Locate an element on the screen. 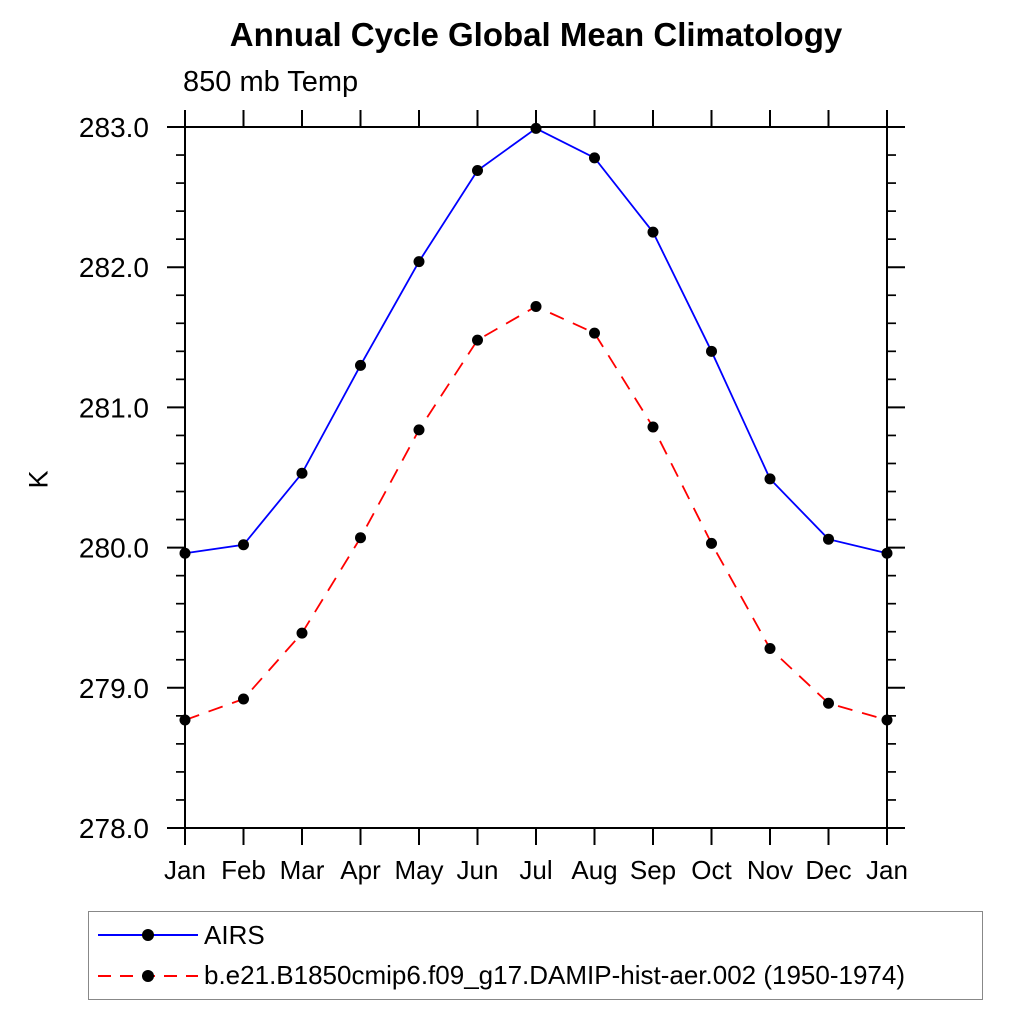  x-tick-label: Mar is located at coordinates (302, 870).